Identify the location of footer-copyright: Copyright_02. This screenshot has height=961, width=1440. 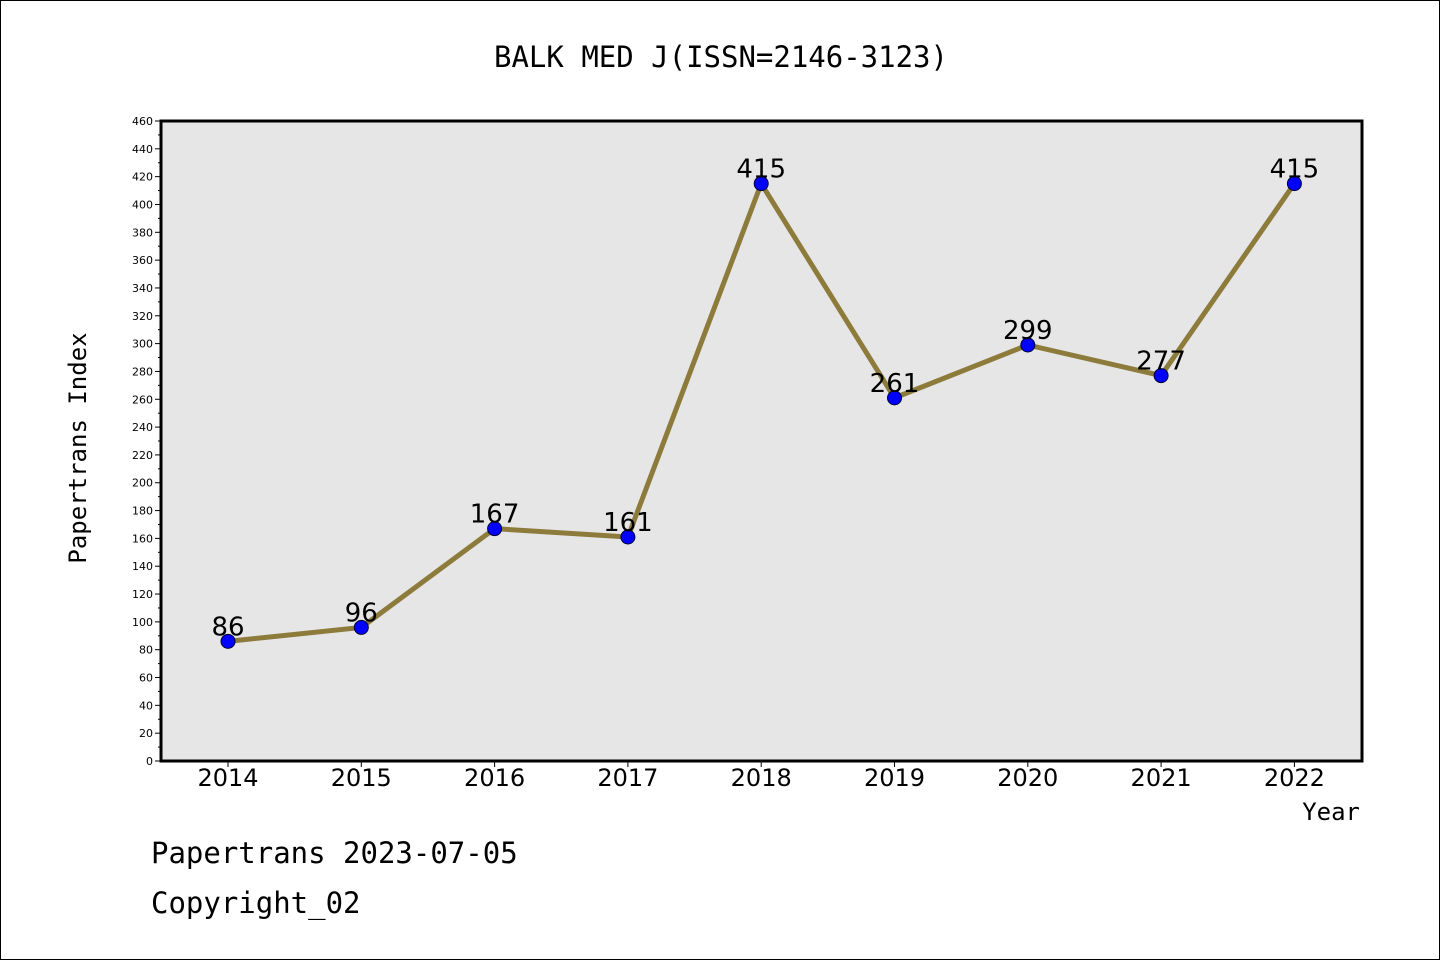
(256, 903).